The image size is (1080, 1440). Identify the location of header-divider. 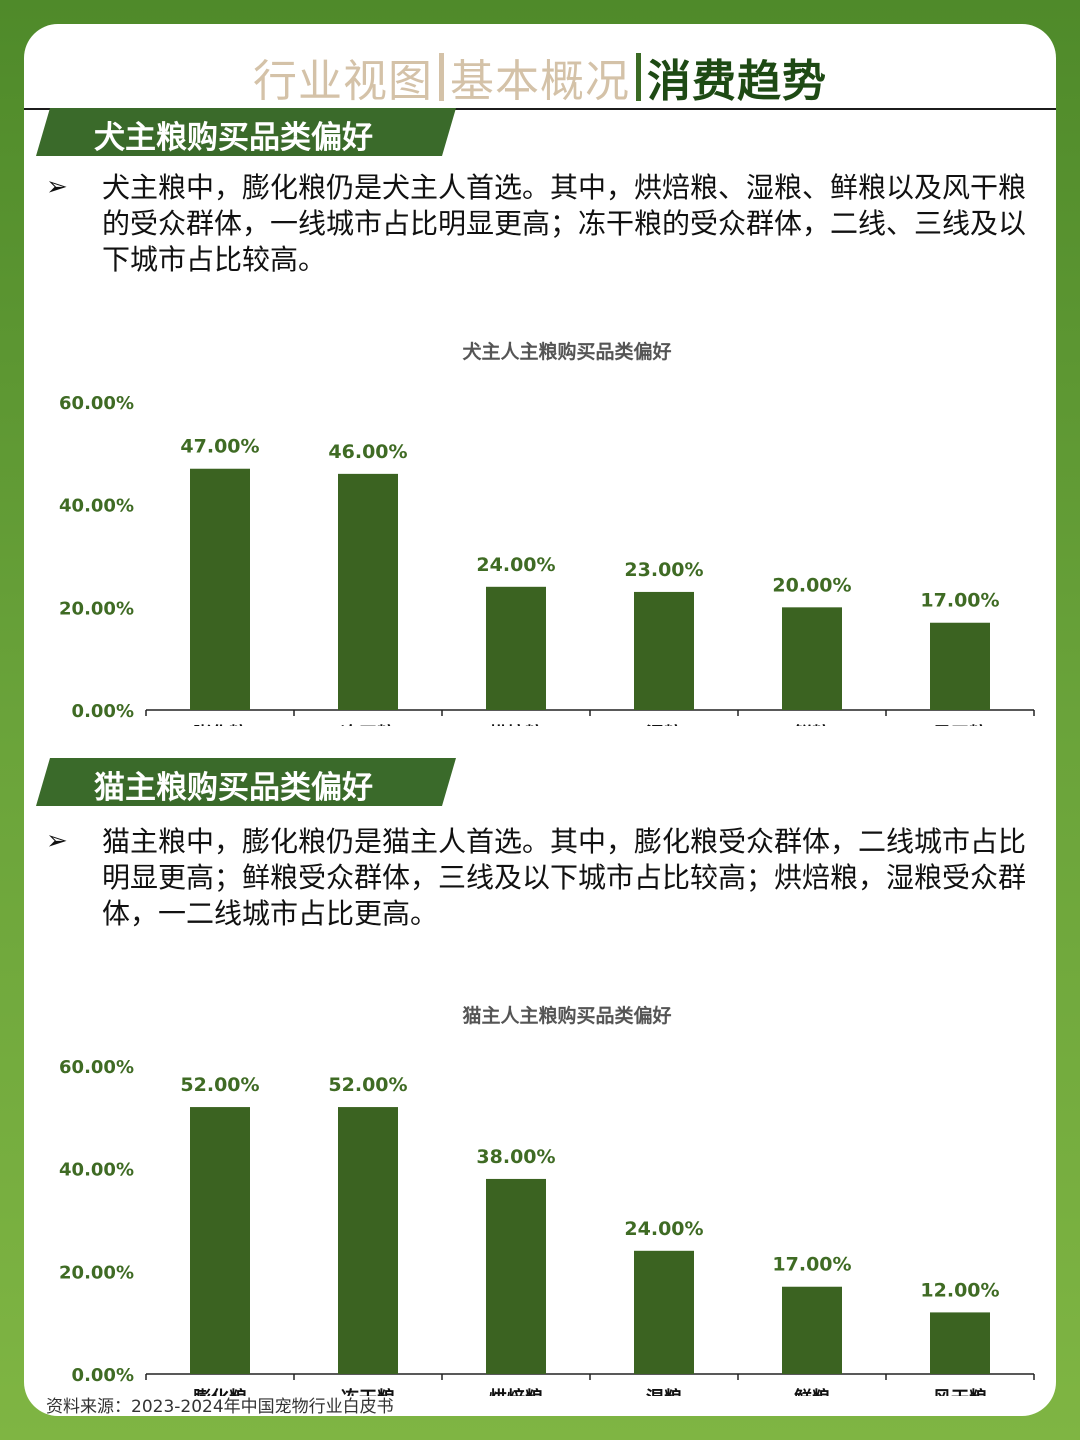
(540, 109).